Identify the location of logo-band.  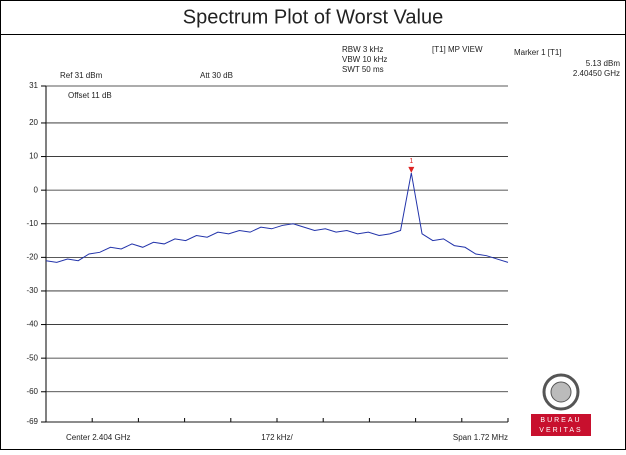
(561, 425).